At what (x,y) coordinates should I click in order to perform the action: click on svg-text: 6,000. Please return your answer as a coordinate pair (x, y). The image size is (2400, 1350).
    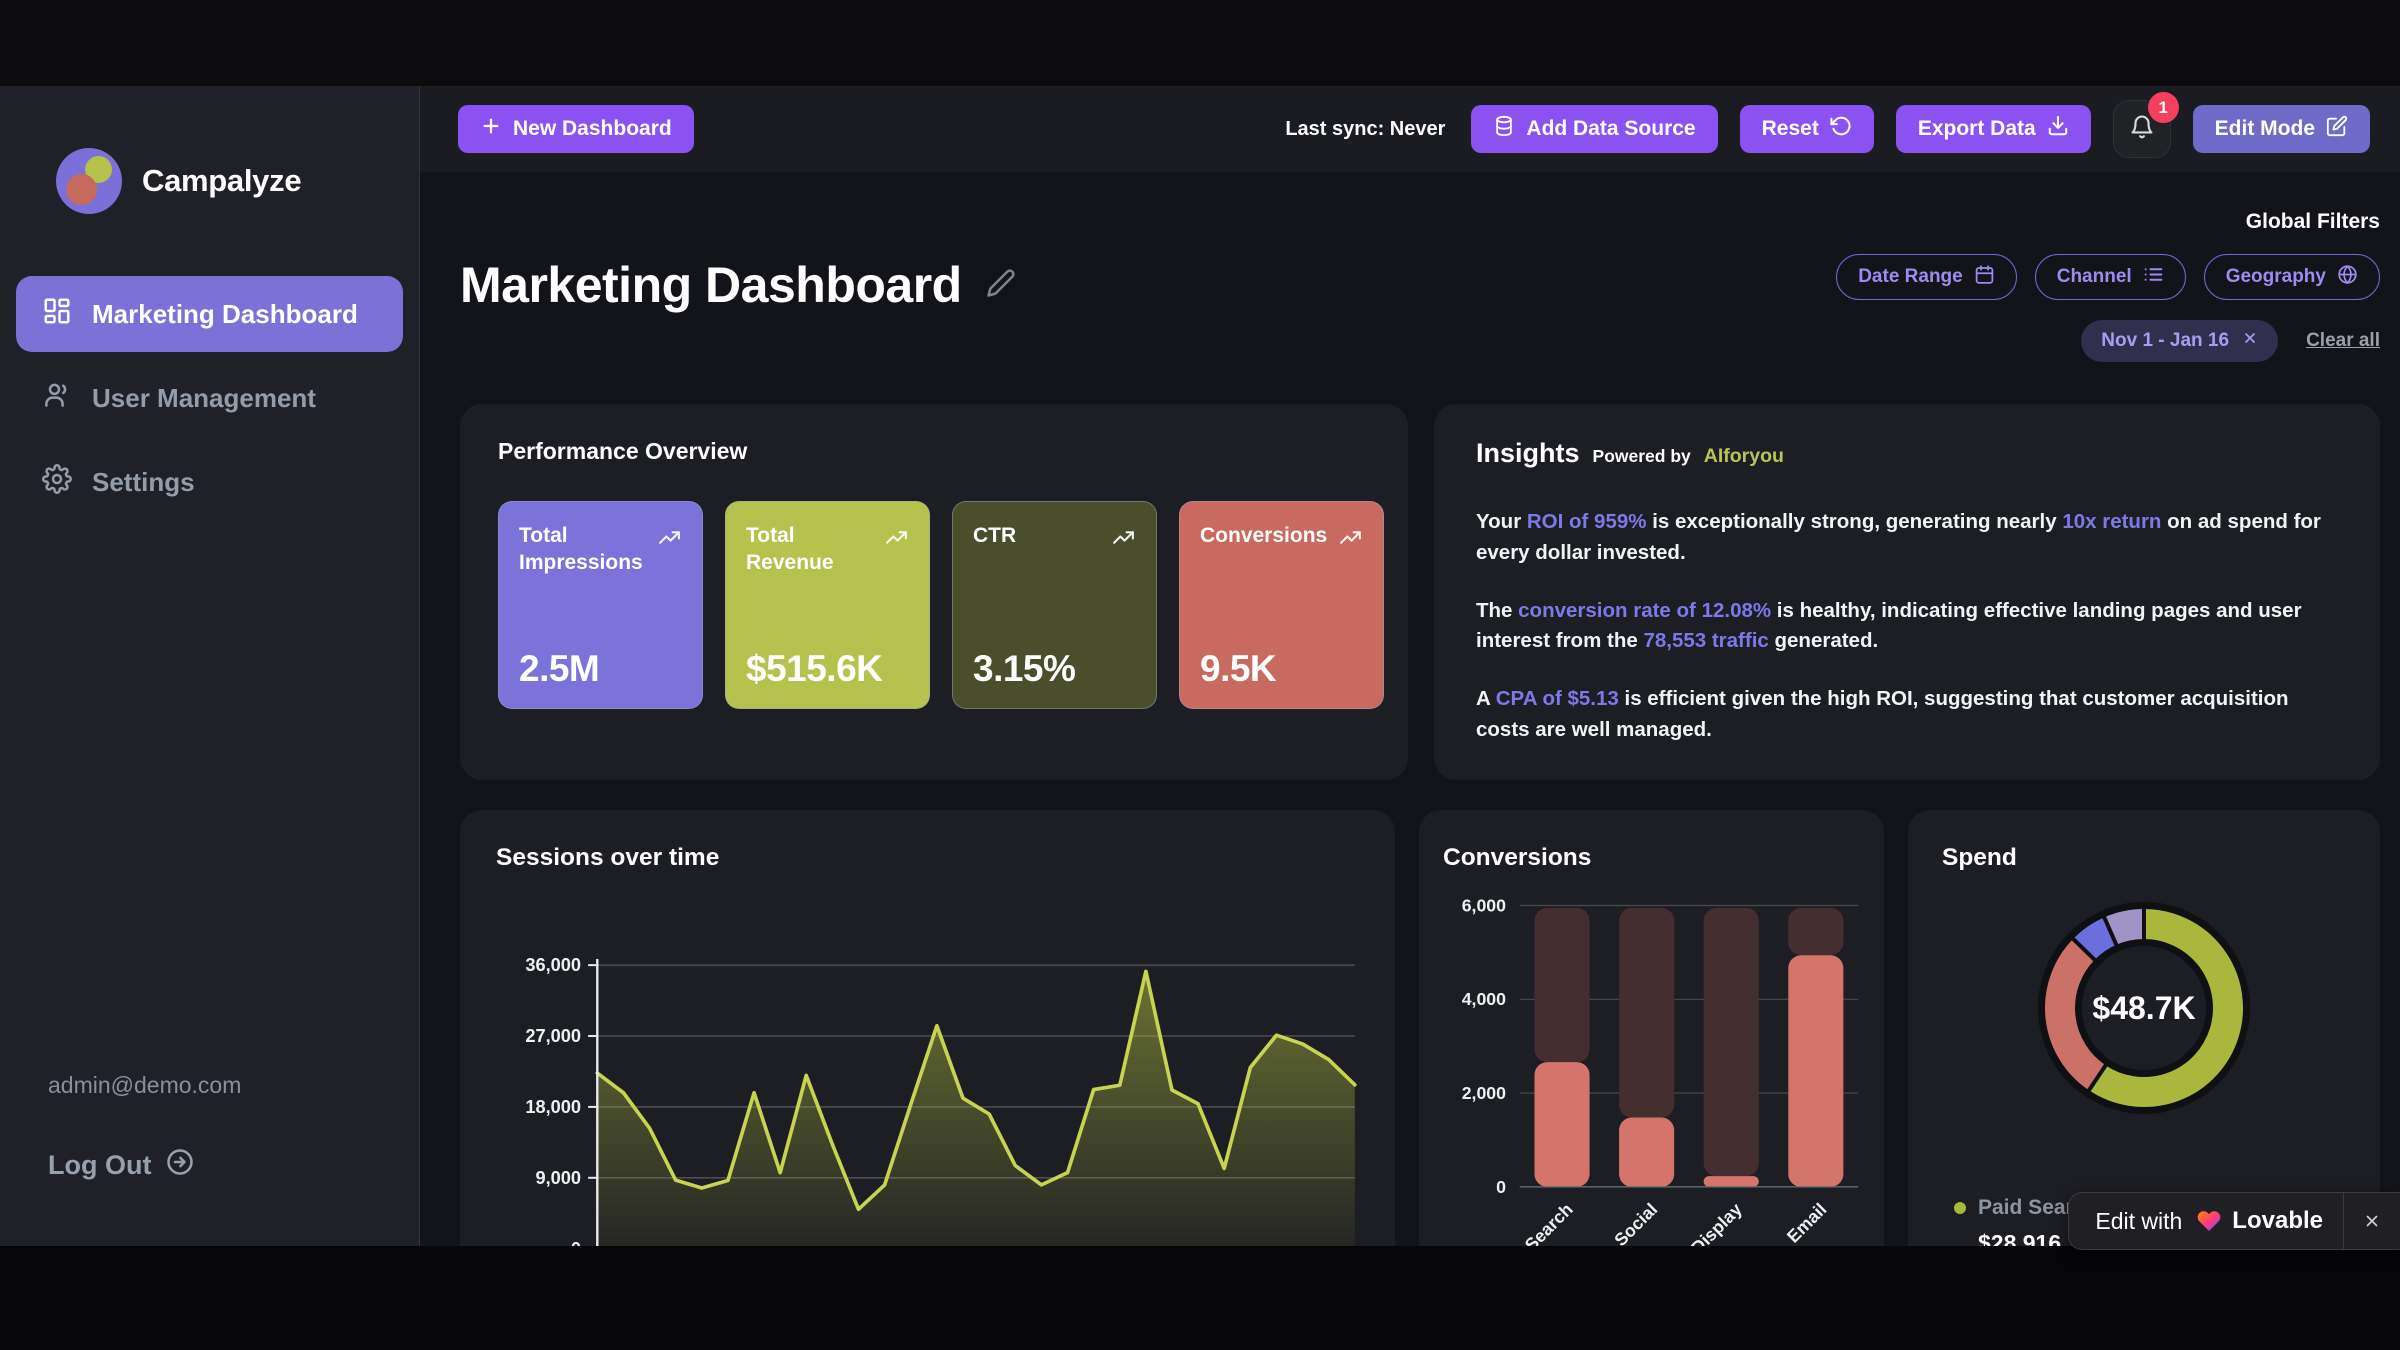
    Looking at the image, I should click on (1484, 905).